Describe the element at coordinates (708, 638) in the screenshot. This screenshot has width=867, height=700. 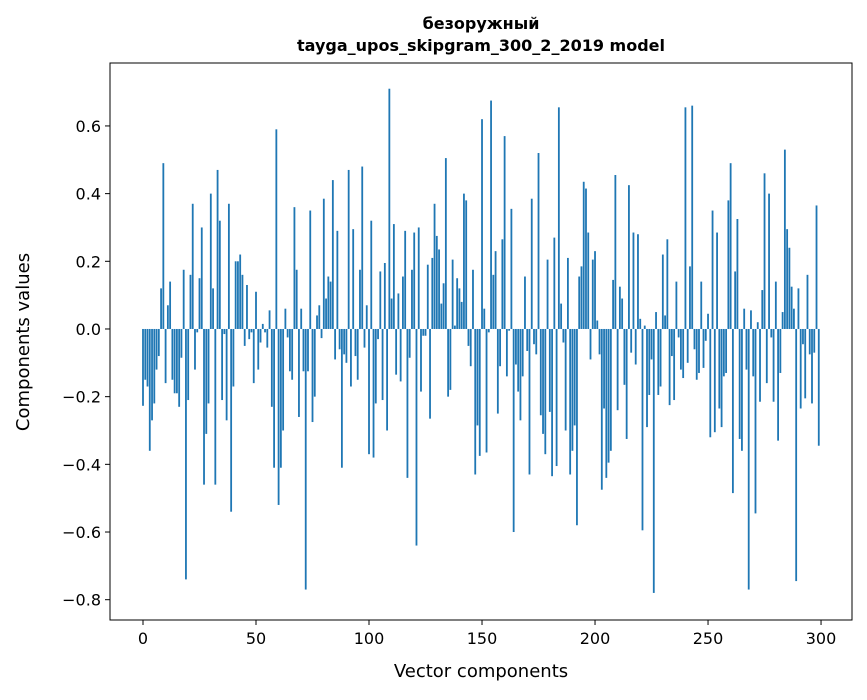
I see `x-tick-label: 250` at that location.